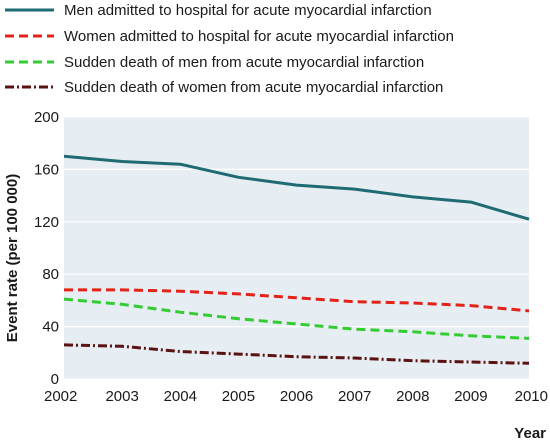 The width and height of the screenshot is (550, 441). Describe the element at coordinates (12, 258) in the screenshot. I see `y-axis-title: Event rate (per 100 000)` at that location.